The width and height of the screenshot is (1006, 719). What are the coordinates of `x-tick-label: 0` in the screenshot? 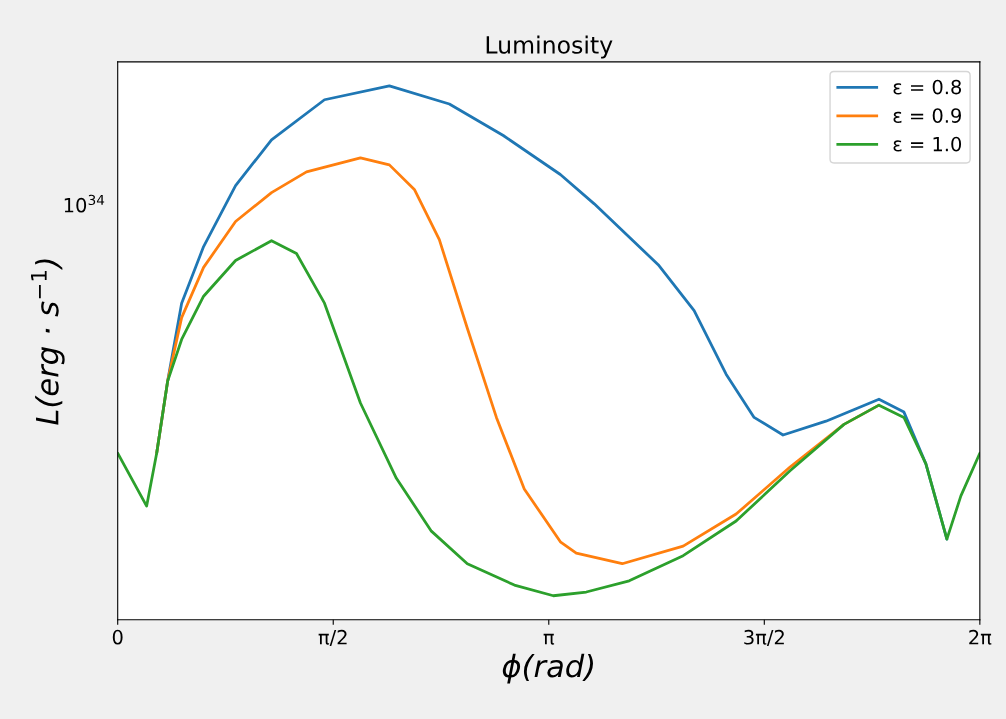 It's located at (117, 637).